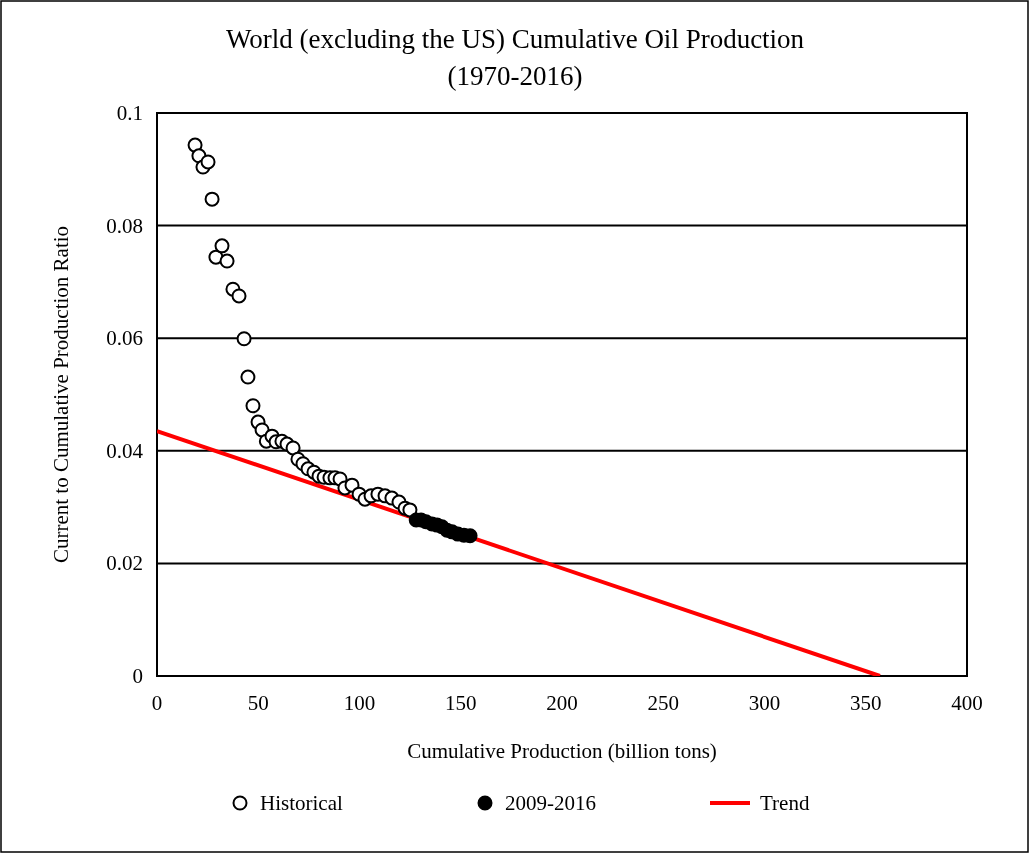  What do you see at coordinates (562, 751) in the screenshot?
I see `x-axis-title: Cumulative Production (billion tons)` at bounding box center [562, 751].